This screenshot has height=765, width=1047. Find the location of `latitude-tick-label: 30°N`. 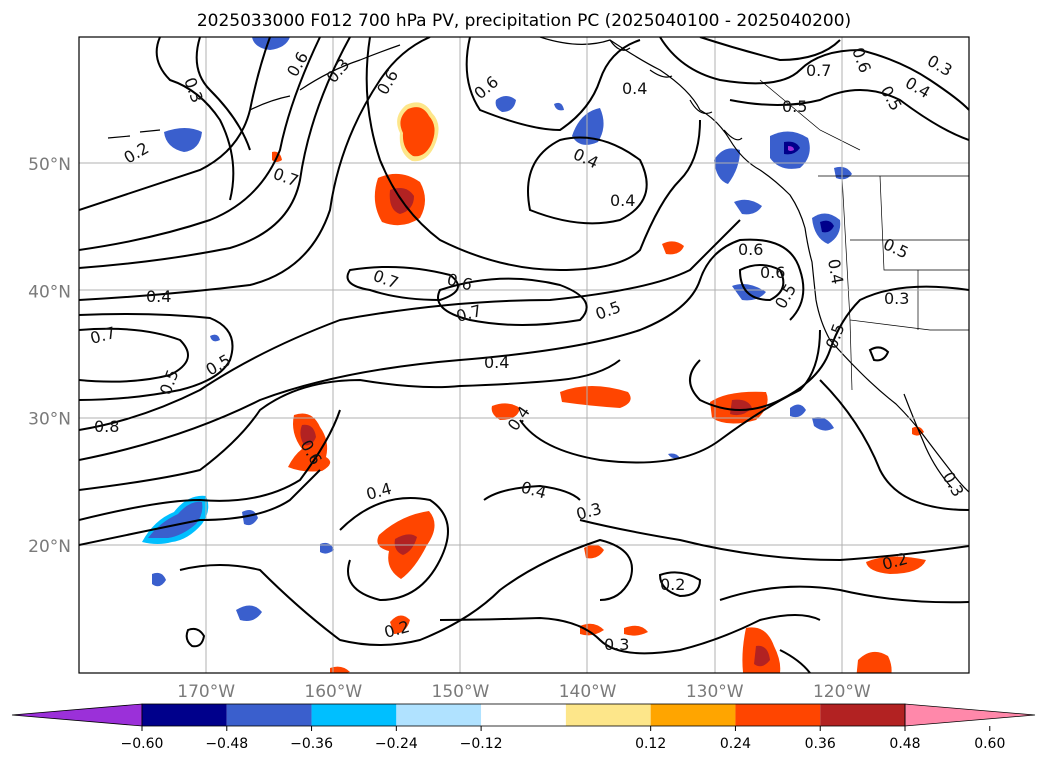

latitude-tick-label: 30°N is located at coordinates (49, 420).